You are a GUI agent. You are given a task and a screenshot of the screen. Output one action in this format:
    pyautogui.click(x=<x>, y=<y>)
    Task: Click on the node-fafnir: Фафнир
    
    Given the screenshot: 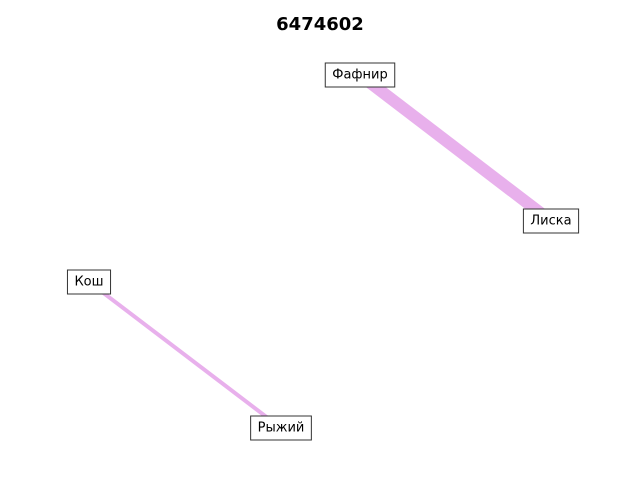 What is the action you would take?
    pyautogui.click(x=360, y=75)
    